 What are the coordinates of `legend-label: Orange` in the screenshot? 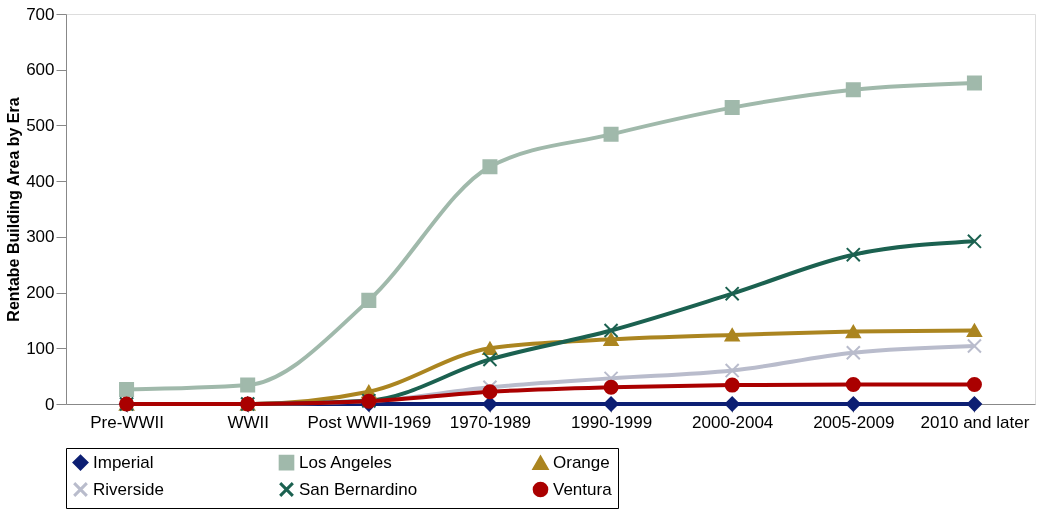 It's located at (581, 463).